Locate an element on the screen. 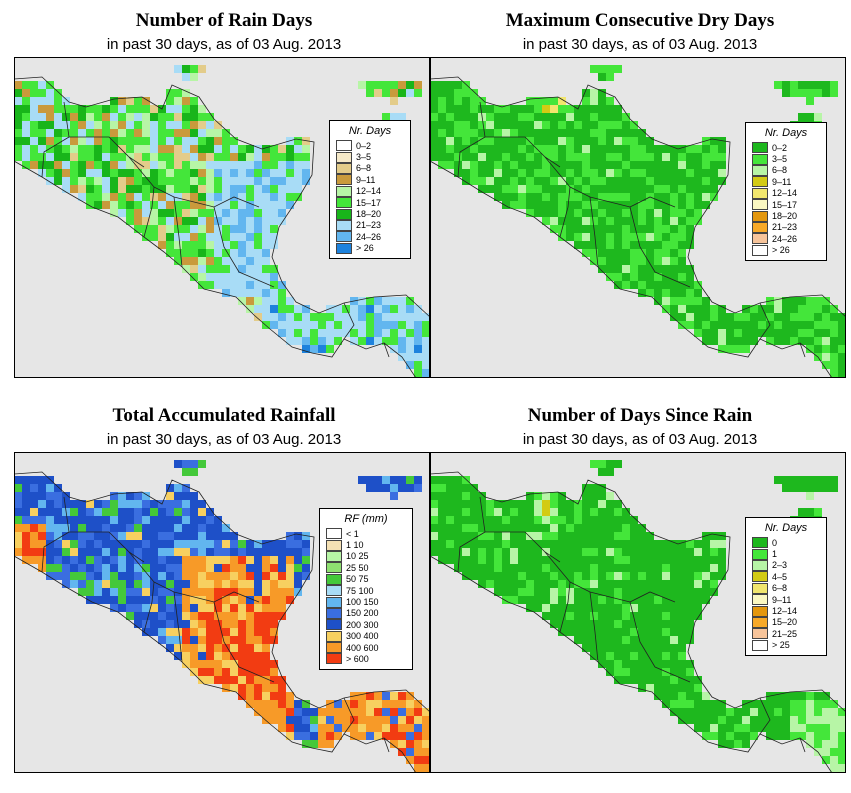  legend-label: 50 75 is located at coordinates (357, 579).